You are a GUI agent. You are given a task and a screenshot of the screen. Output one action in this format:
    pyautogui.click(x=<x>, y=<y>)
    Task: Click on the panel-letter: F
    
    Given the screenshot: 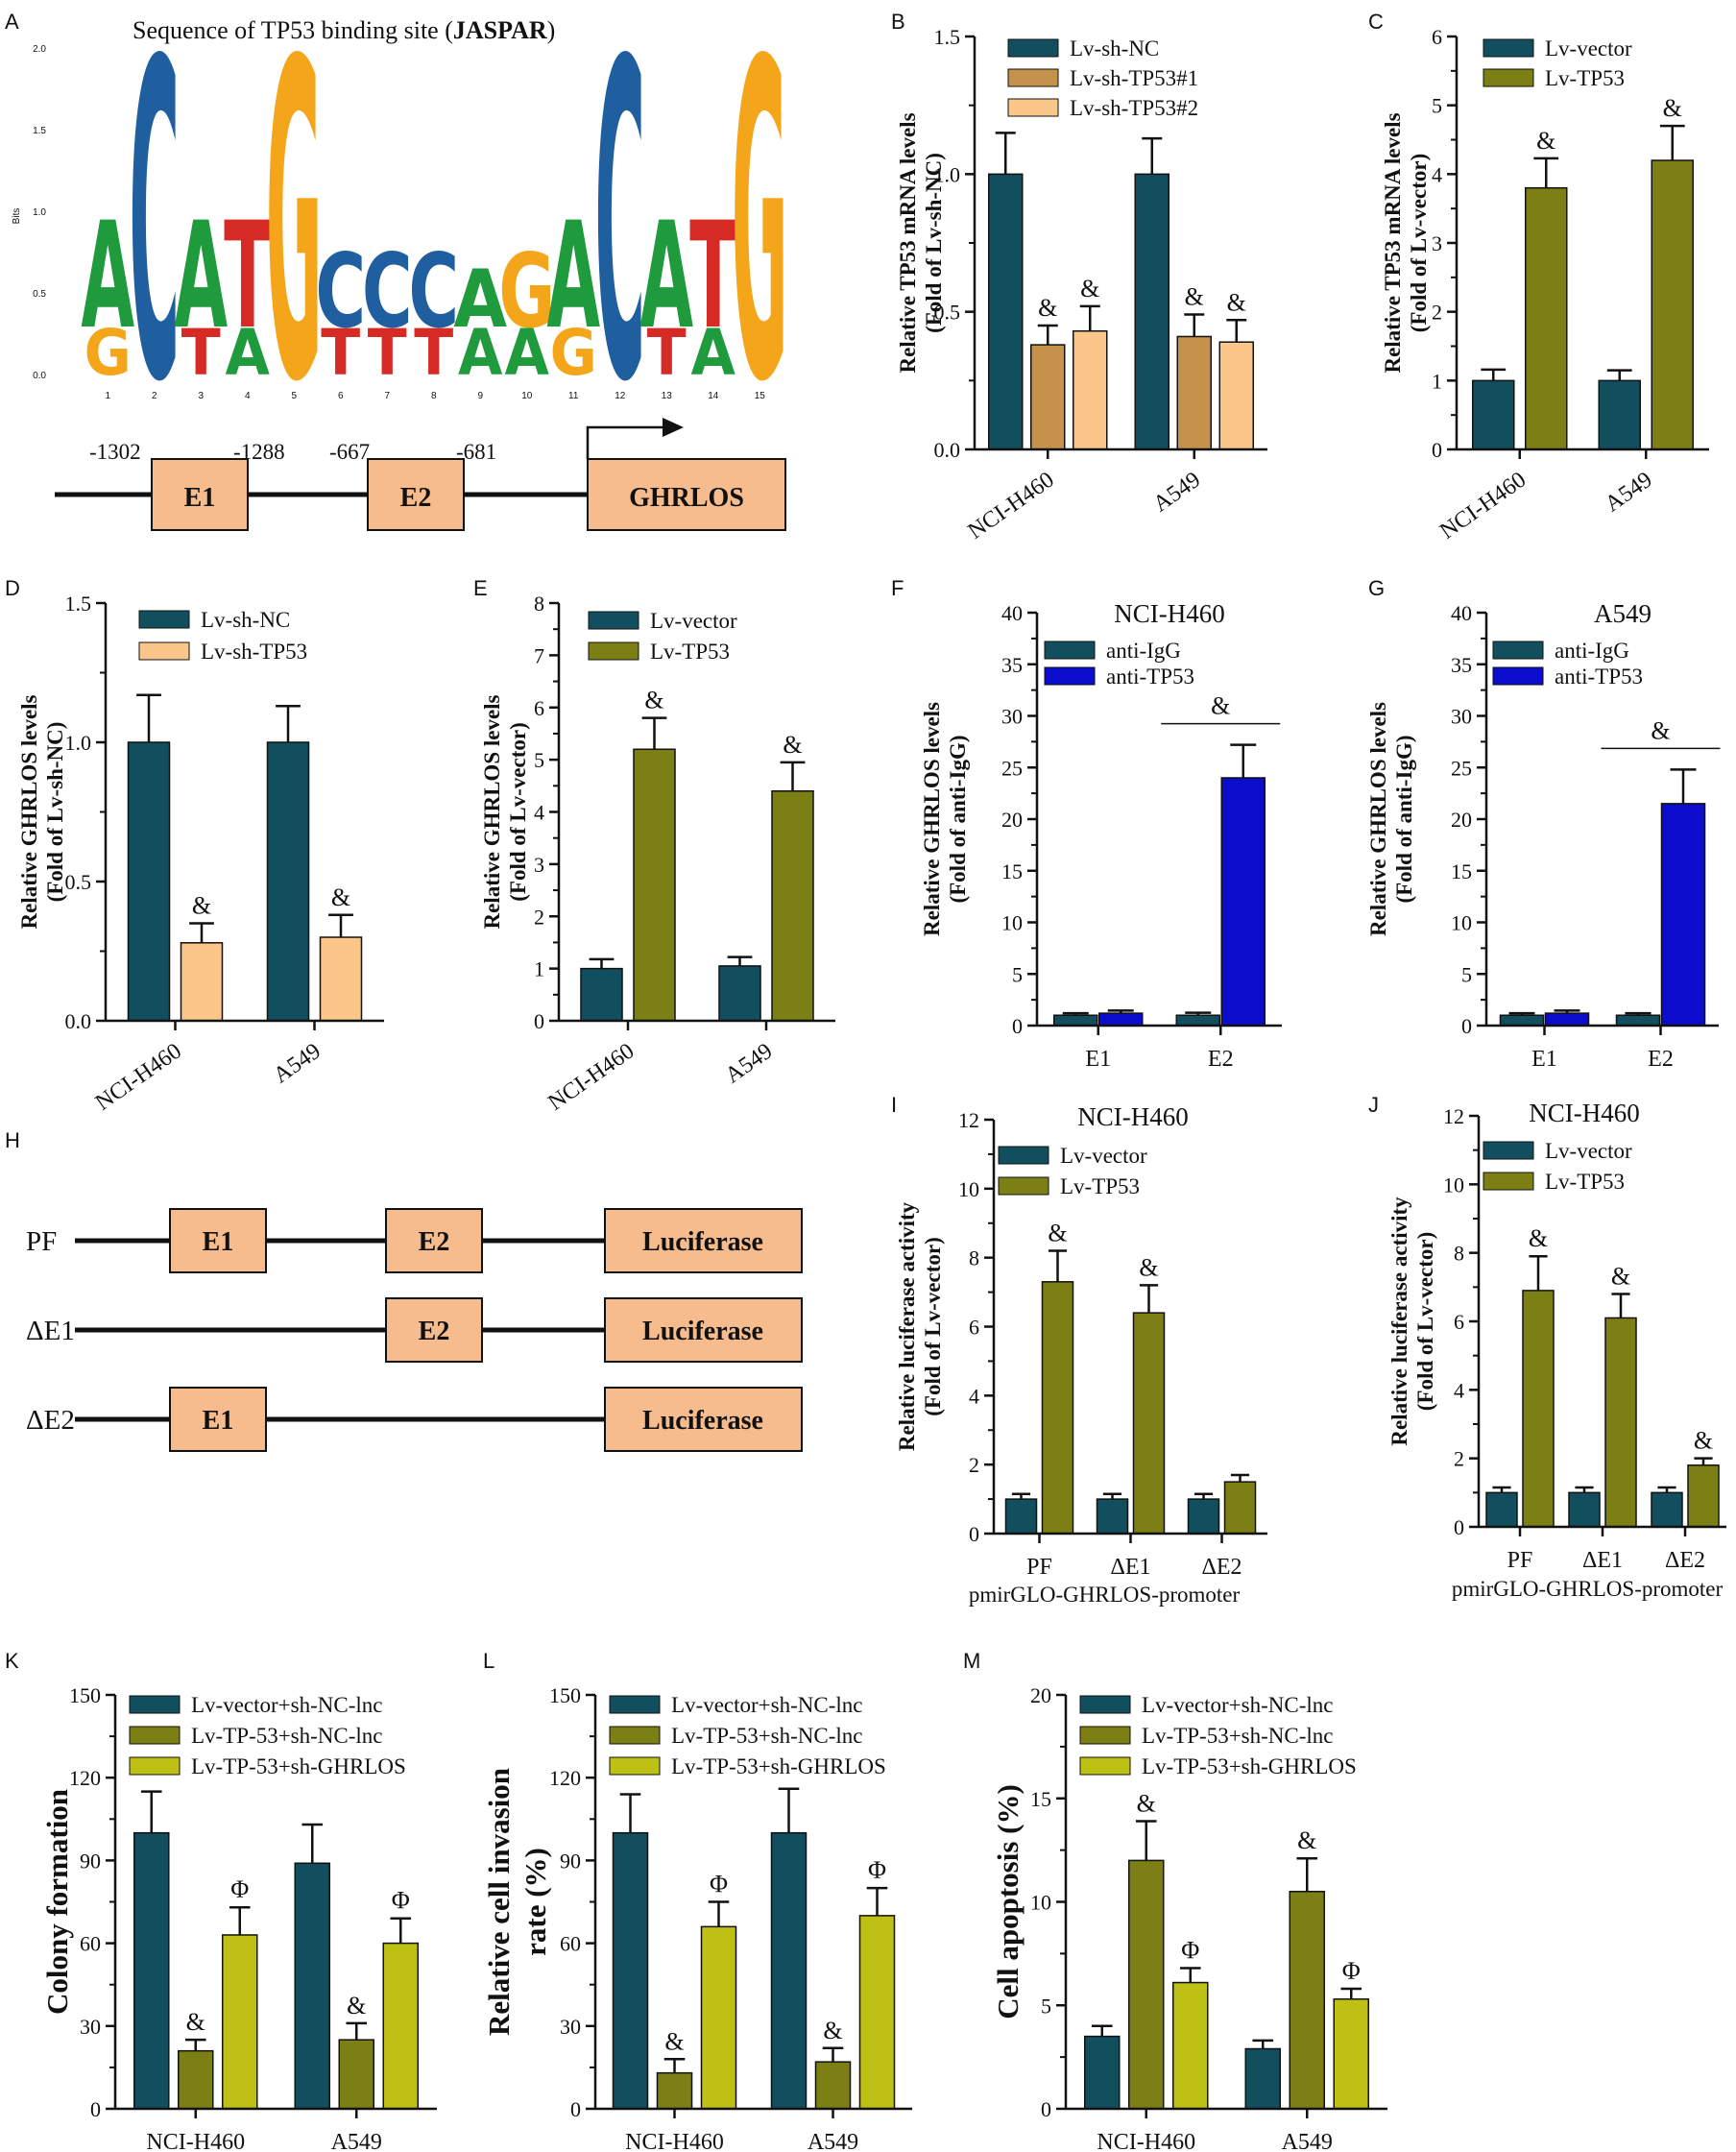 What is the action you would take?
    pyautogui.click(x=897, y=588)
    